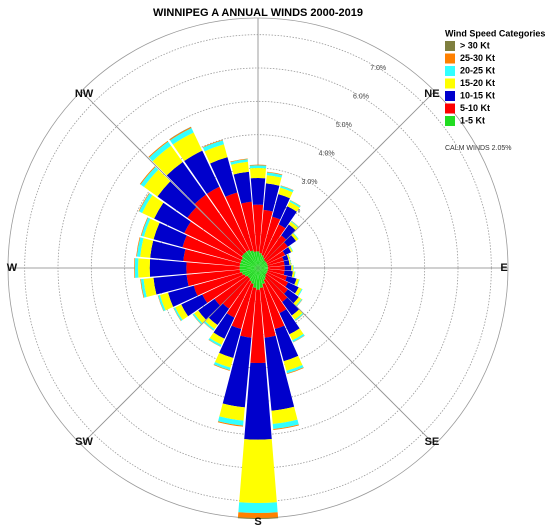  I want to click on direction-label: S, so click(257, 521).